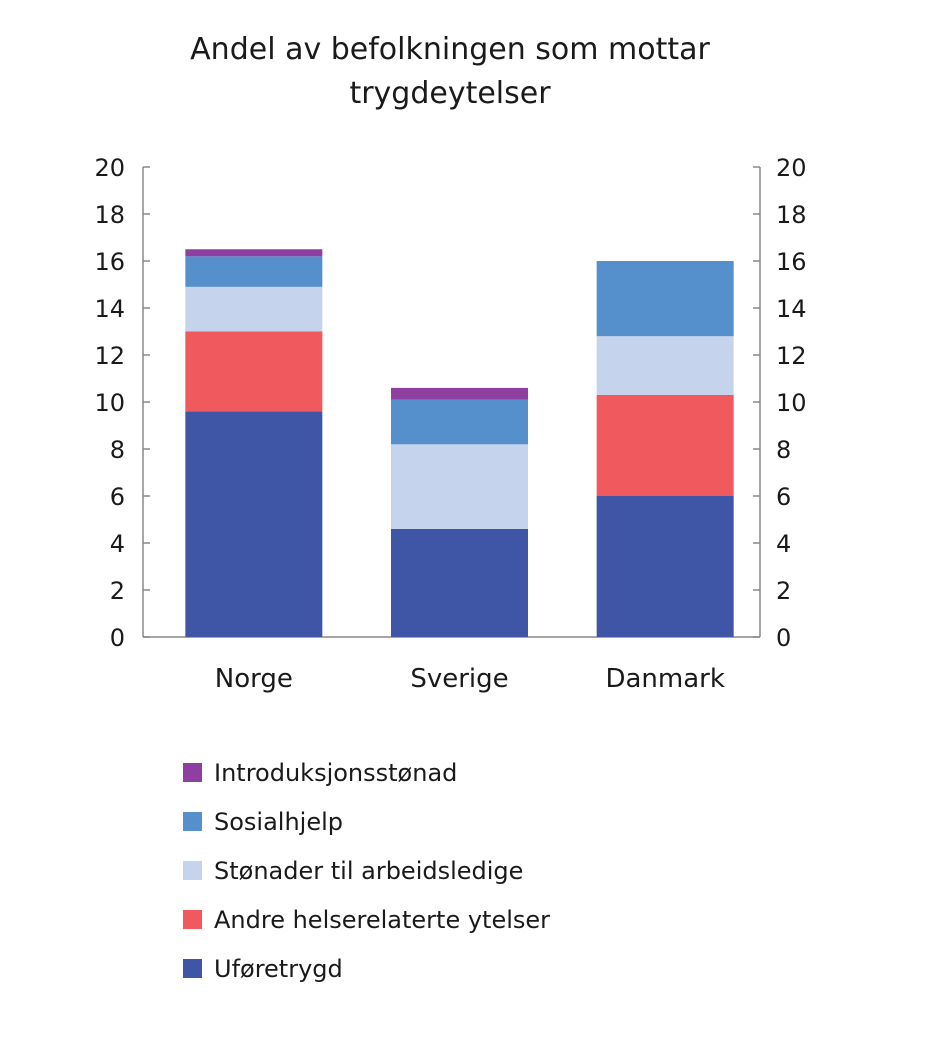  Describe the element at coordinates (791, 309) in the screenshot. I see `right-tick-label: 14` at that location.